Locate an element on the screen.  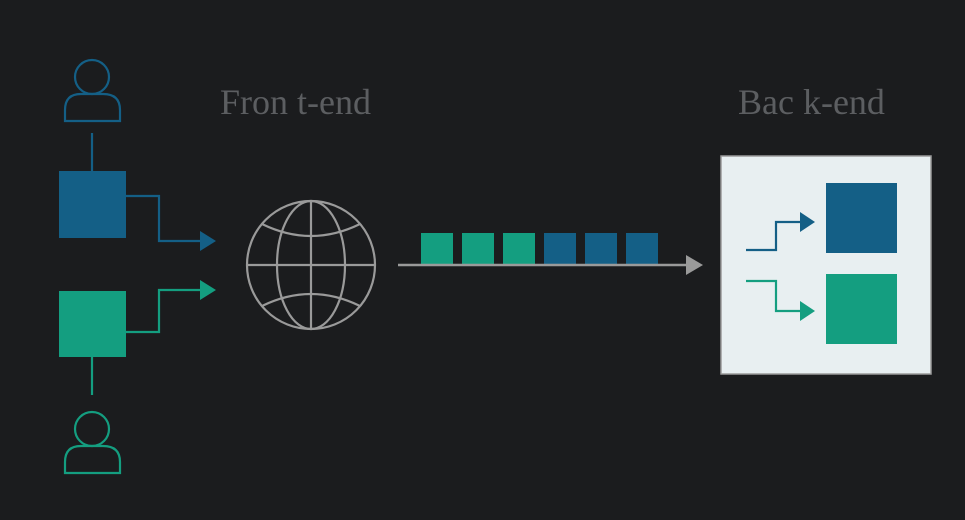
globe-icon is located at coordinates (311, 265).